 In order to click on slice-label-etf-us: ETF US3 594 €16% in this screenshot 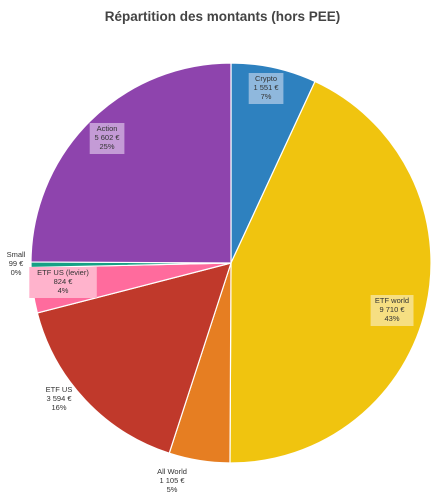, I will do `click(59, 398)`.